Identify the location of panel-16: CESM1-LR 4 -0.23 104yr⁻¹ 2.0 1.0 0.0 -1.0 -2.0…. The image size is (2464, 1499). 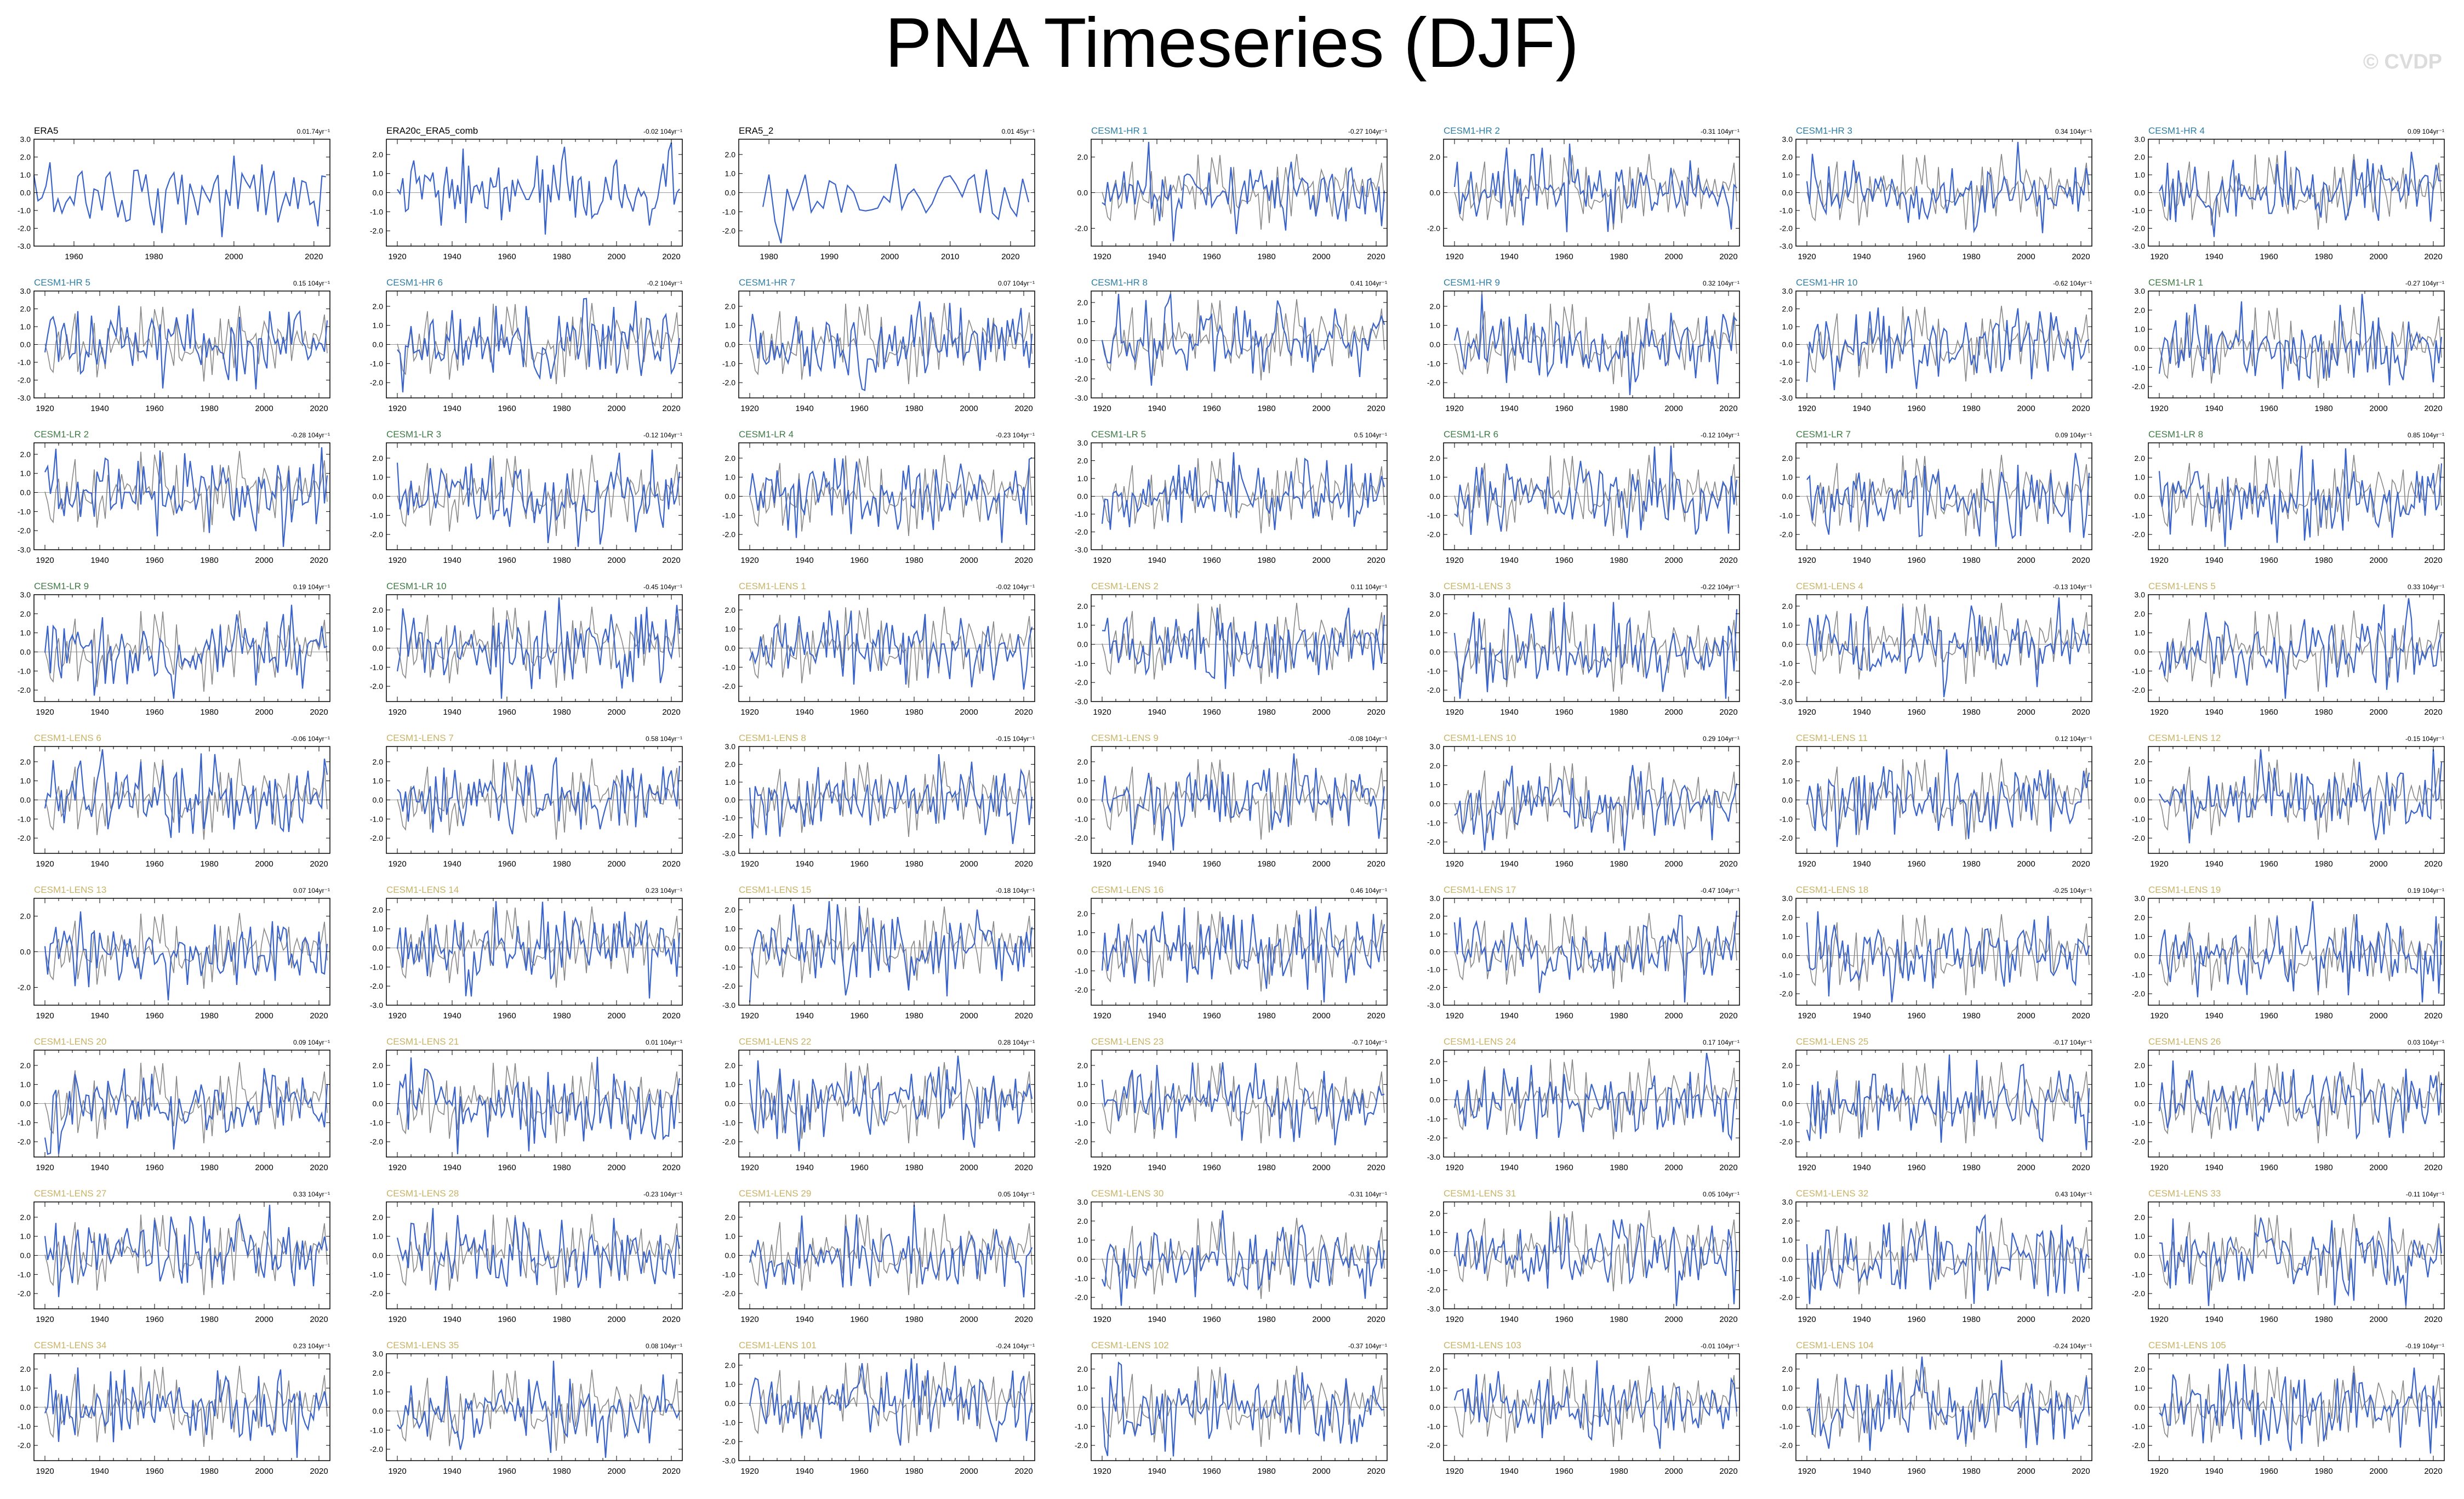
(878, 497).